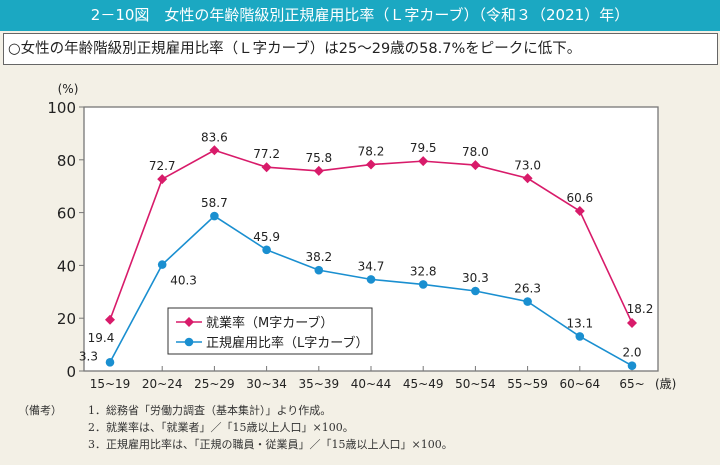  I want to click on data-label: 75.8, so click(318, 158).